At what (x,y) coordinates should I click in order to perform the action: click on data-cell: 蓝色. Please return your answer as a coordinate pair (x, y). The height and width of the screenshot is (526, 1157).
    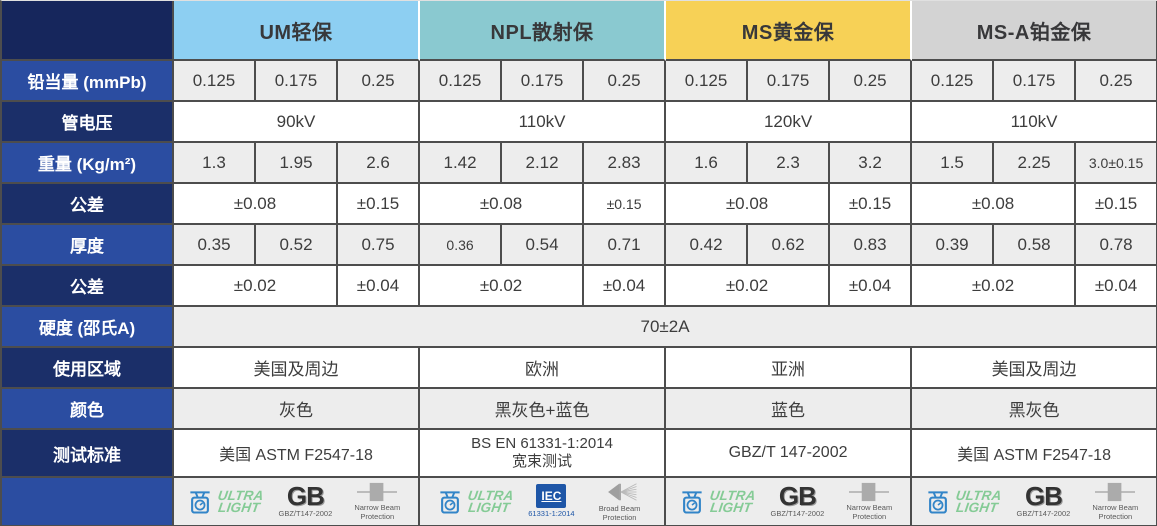
    Looking at the image, I should click on (789, 409).